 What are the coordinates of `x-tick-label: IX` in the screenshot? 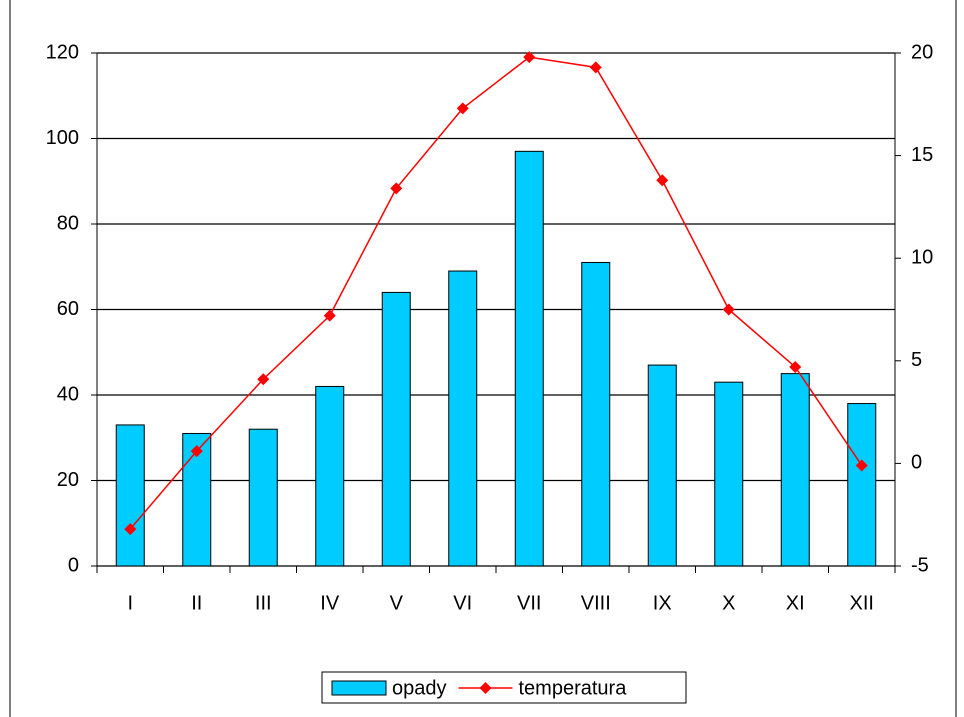 It's located at (662, 603).